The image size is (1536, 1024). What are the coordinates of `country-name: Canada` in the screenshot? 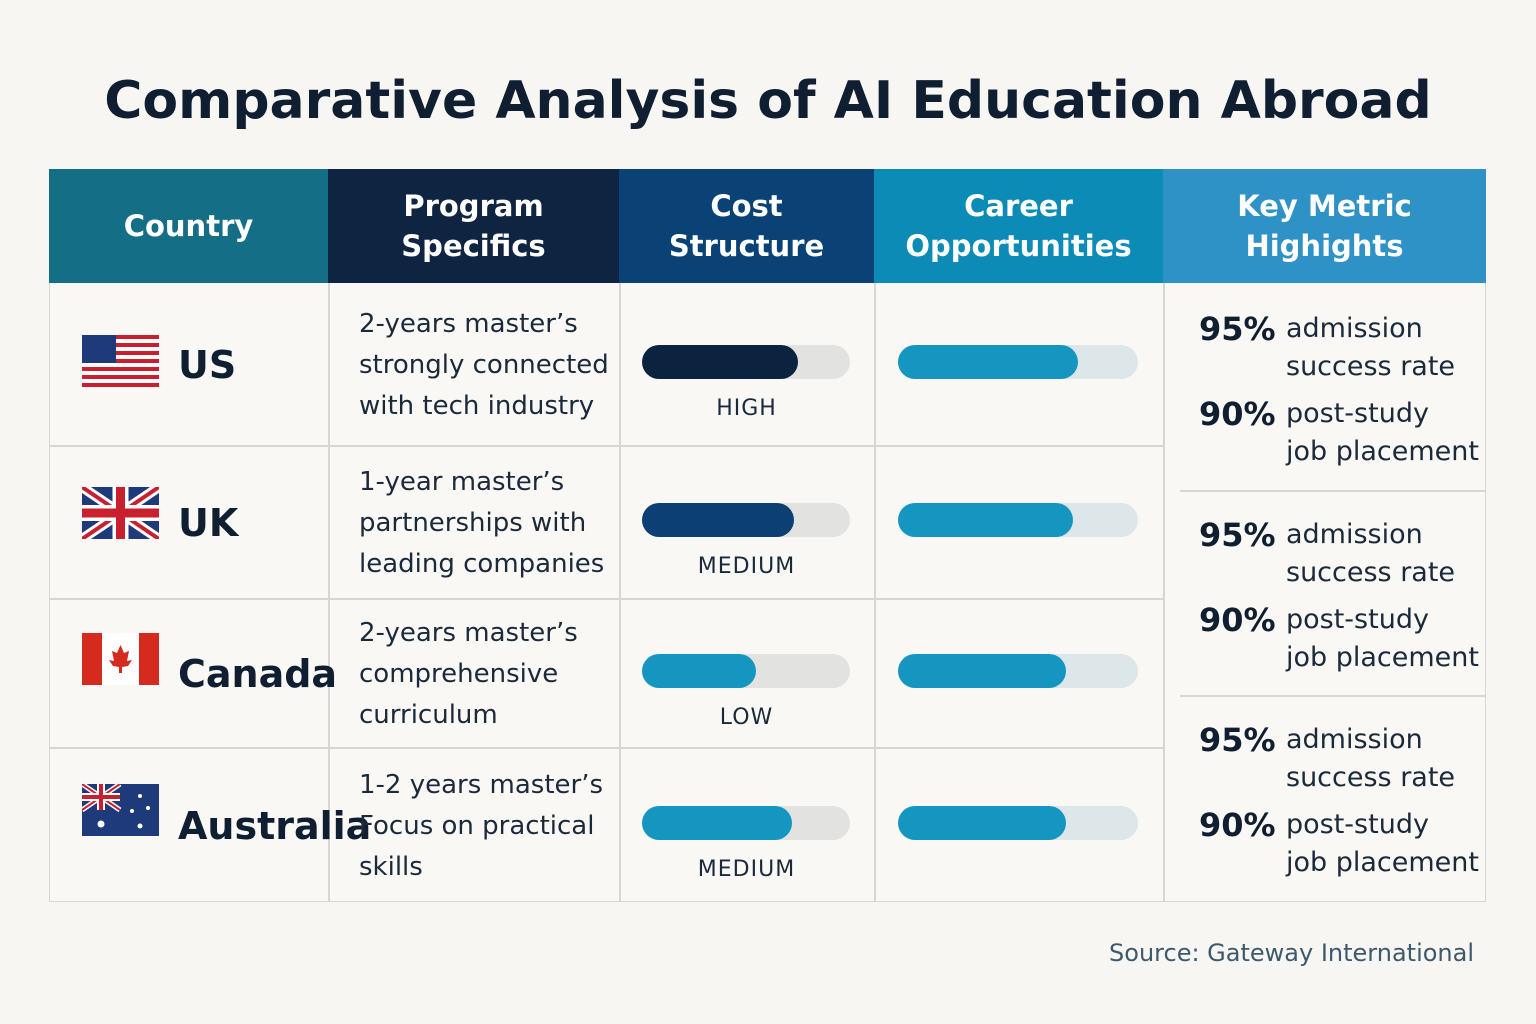 It's located at (258, 673).